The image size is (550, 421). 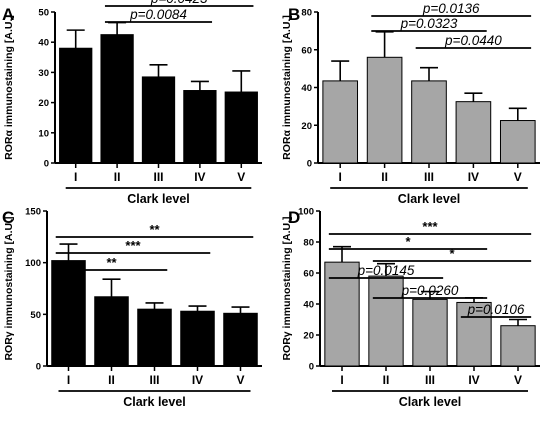 I want to click on significance-label: p=0.0423, so click(x=179, y=3).